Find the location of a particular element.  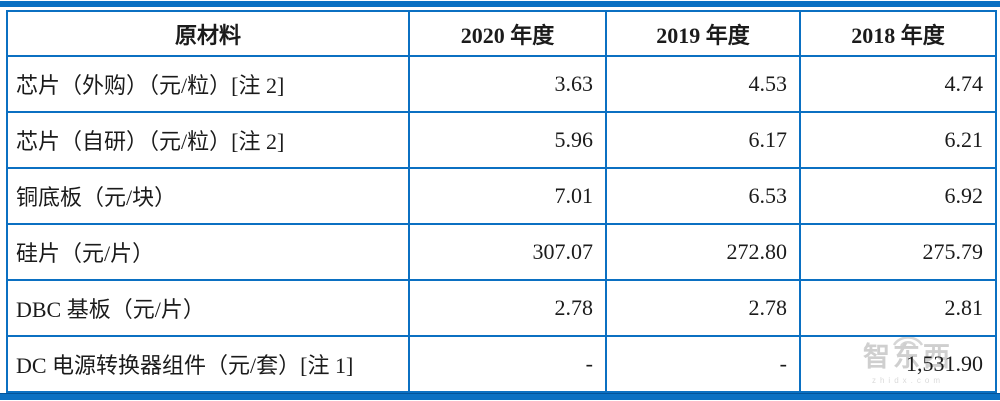

row-label: 硅片（元/片） is located at coordinates (208, 252).